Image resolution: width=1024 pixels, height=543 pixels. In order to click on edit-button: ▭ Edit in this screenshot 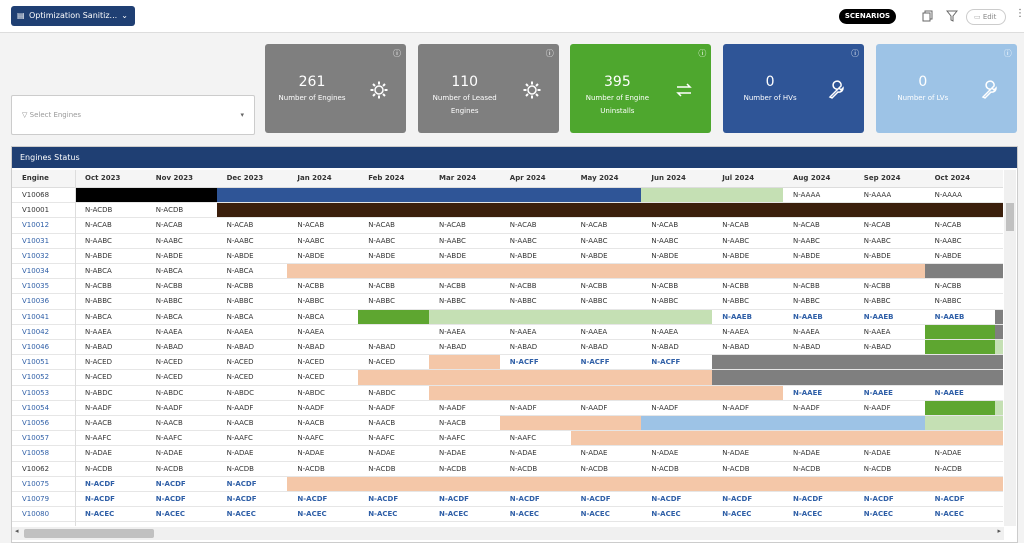, I will do `click(986, 17)`.